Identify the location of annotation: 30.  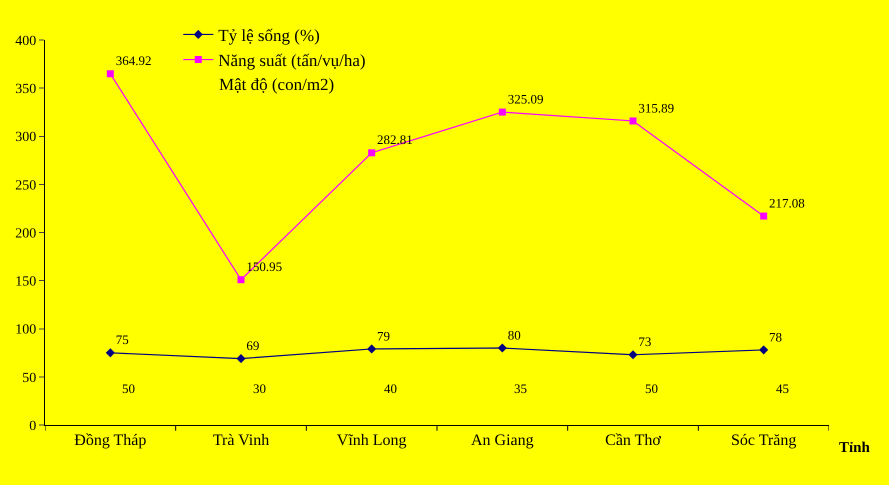
(259, 388).